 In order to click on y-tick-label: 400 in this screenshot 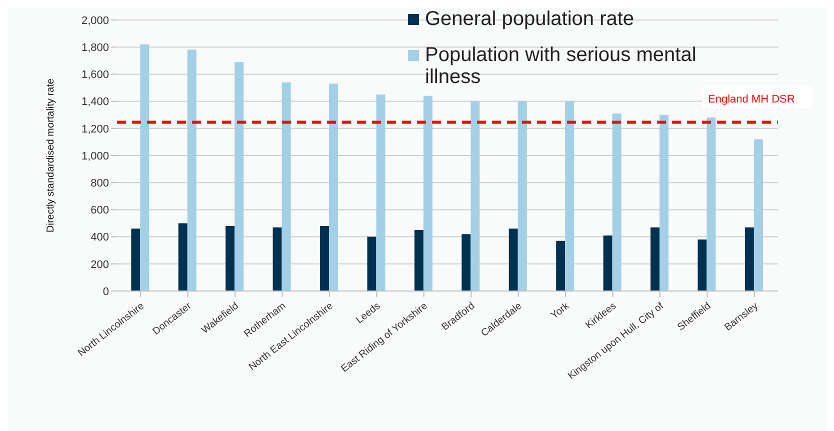, I will do `click(99, 238)`.